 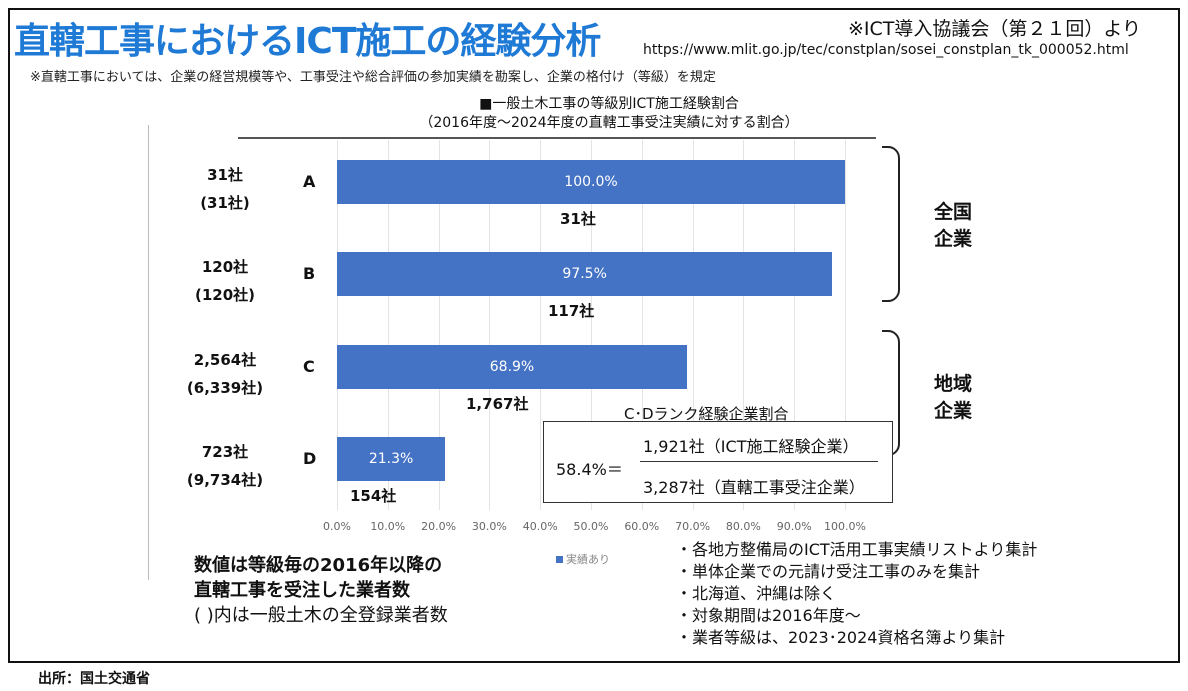 What do you see at coordinates (751, 446) in the screenshot?
I see `ratio-numerator: 1,921社（ICT施工経験企業）` at bounding box center [751, 446].